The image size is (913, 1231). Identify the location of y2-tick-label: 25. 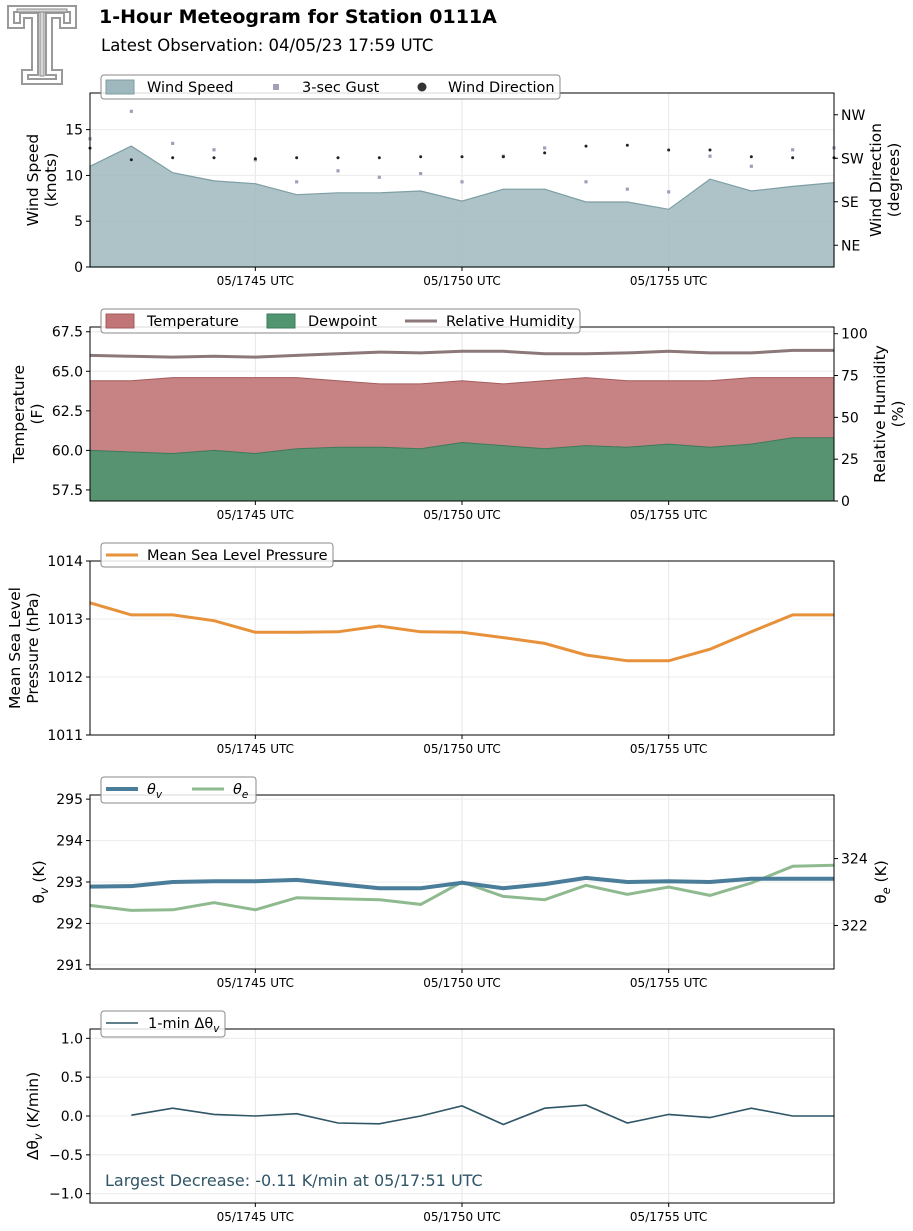
(850, 460).